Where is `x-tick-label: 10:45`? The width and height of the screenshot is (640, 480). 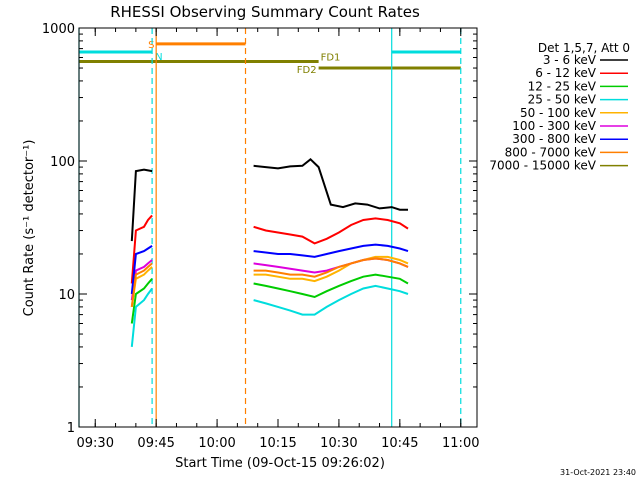 x-tick-label: 10:45 is located at coordinates (399, 443).